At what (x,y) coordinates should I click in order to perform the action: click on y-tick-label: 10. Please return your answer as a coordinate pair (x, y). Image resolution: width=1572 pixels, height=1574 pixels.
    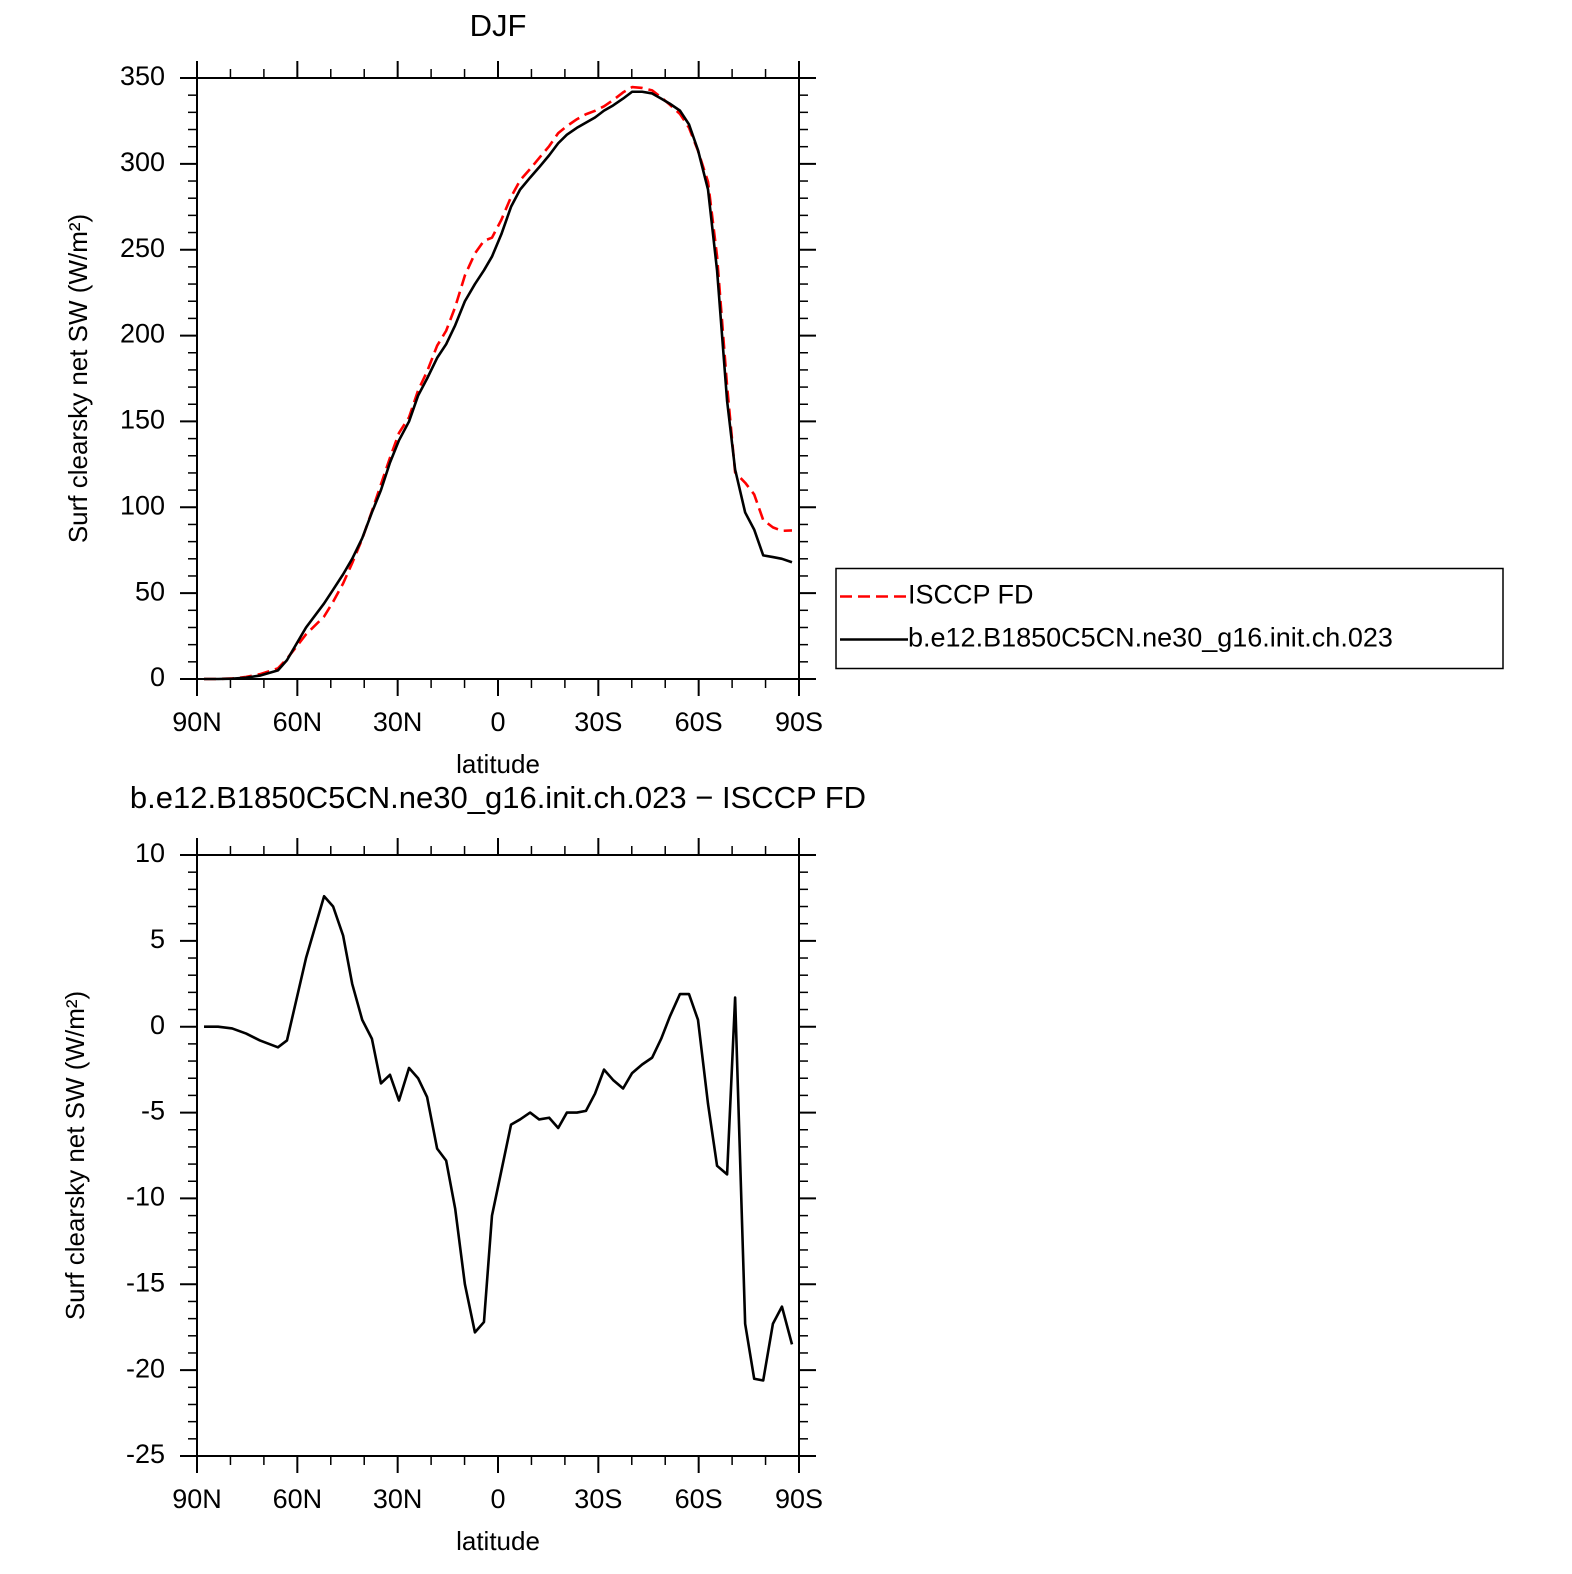
    Looking at the image, I should click on (150, 853).